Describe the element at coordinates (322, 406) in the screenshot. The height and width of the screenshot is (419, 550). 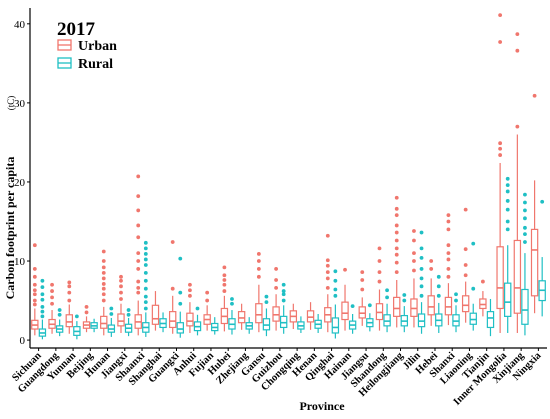
I see `x-axis-title: Province` at that location.